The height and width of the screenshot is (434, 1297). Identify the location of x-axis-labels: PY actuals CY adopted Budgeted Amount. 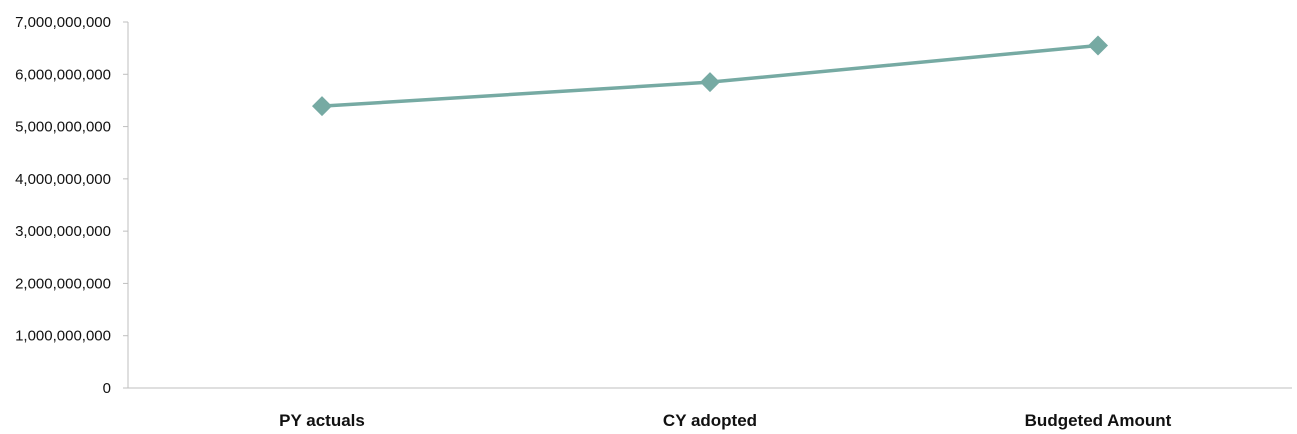
(725, 420).